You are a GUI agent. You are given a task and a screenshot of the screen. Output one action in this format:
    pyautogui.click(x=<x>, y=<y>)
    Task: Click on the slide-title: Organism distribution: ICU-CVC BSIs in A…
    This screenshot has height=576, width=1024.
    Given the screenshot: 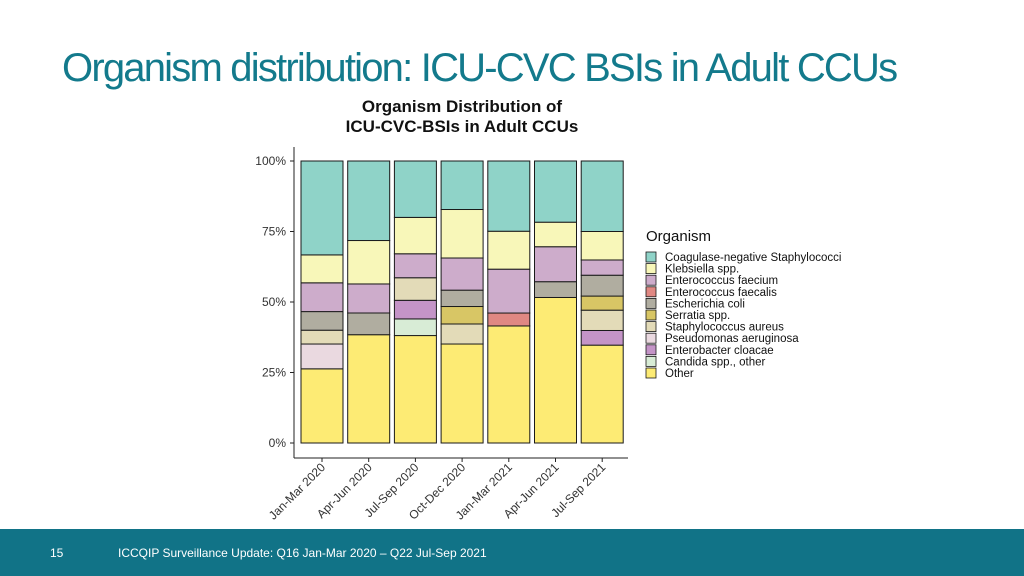 What is the action you would take?
    pyautogui.click(x=480, y=68)
    